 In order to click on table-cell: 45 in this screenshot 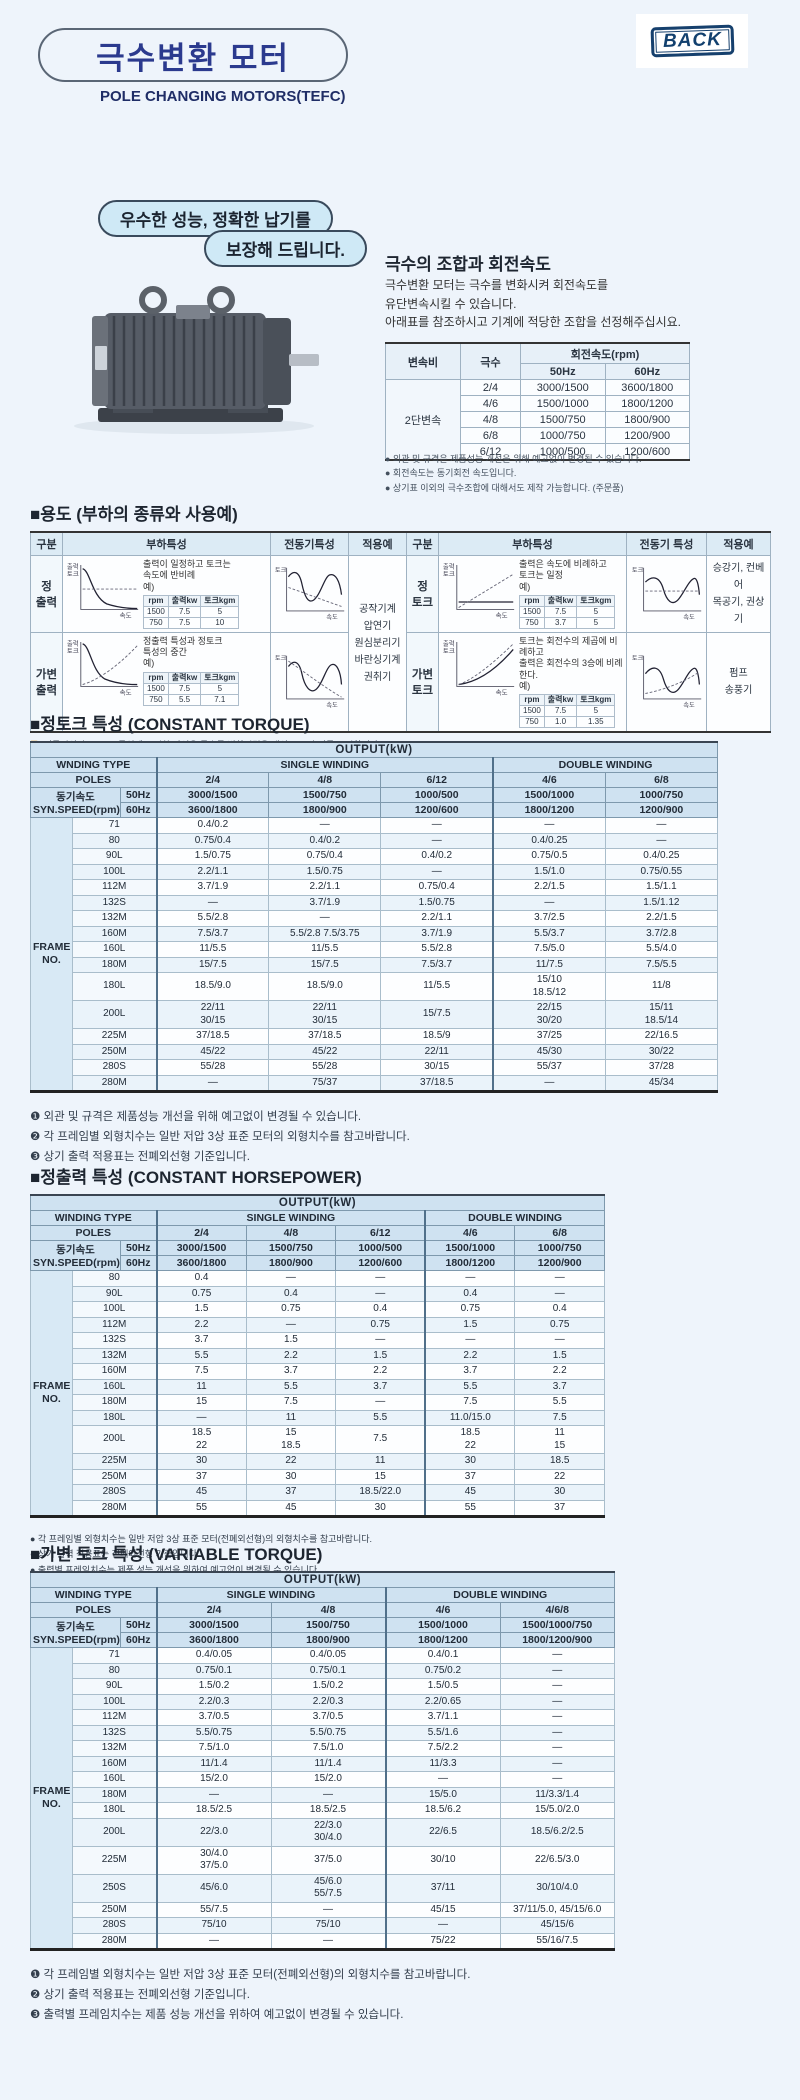, I will do `click(201, 1492)`.